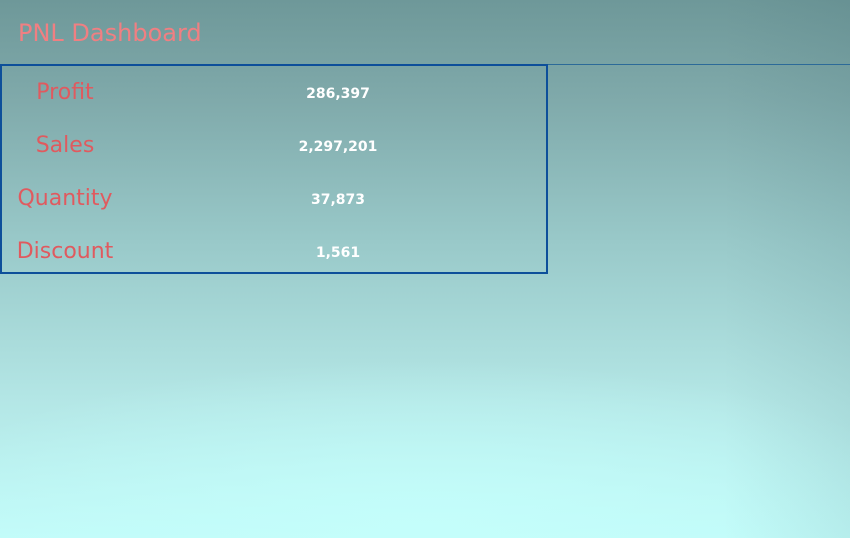 This screenshot has height=538, width=850. I want to click on dashboard-title: PNL Dashboard, so click(110, 33).